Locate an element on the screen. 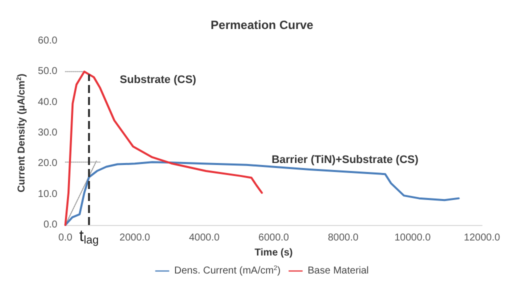  x-tick-label: 12000.0 is located at coordinates (482, 238).